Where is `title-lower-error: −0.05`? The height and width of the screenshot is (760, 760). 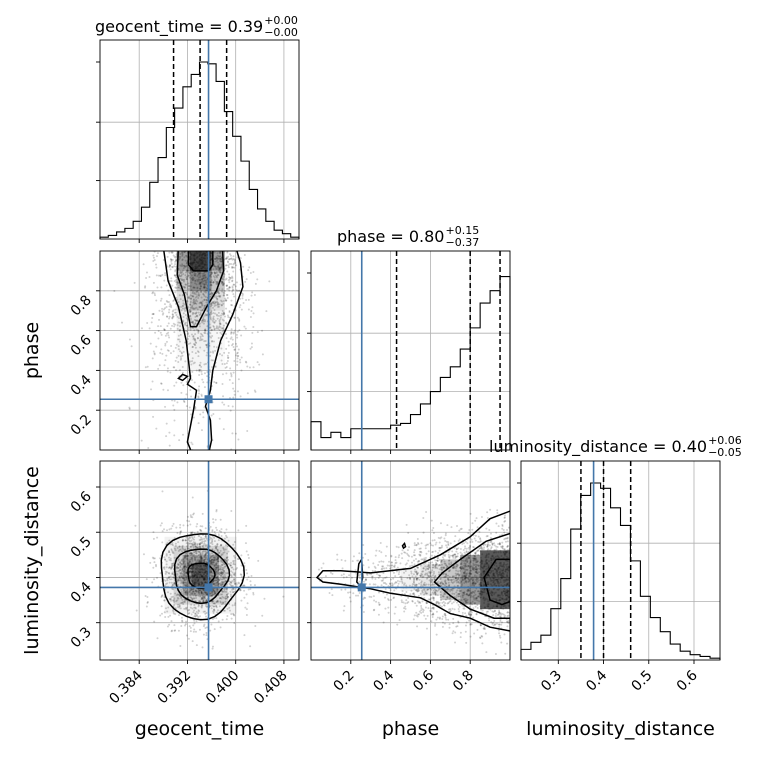
title-lower-error: −0.05 is located at coordinates (725, 452).